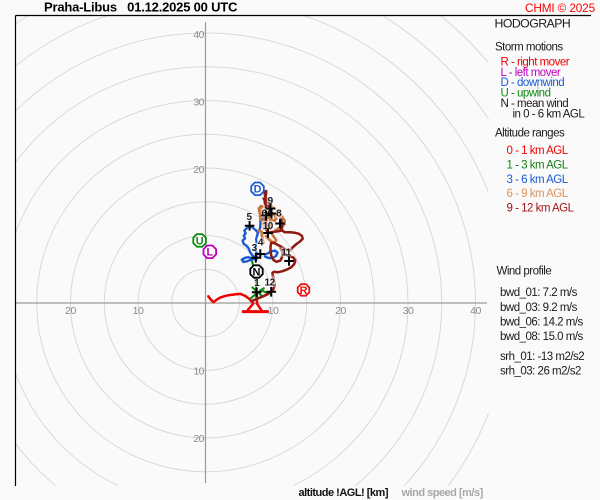 The height and width of the screenshot is (500, 600). I want to click on svg-text: R - right mover, so click(535, 62).